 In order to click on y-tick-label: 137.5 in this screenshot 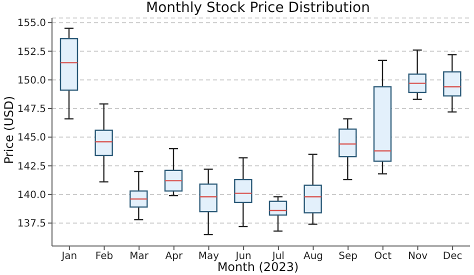, I will do `click(31, 224)`.